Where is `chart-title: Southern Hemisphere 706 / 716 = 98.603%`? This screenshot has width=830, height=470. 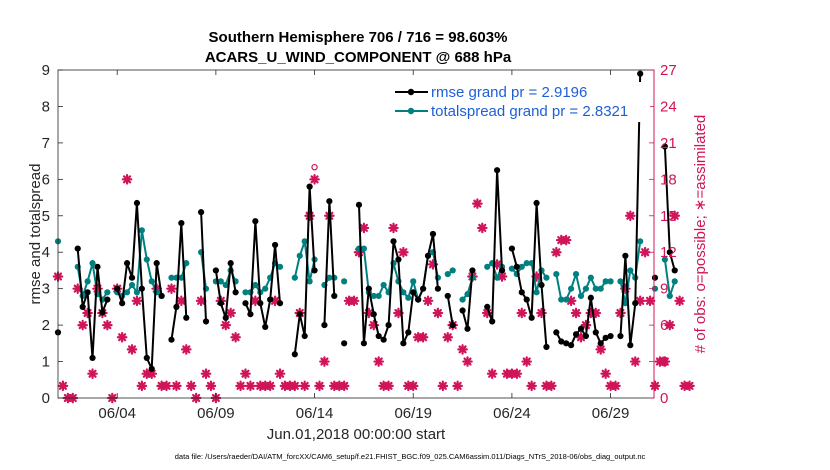 chart-title: Southern Hemisphere 706 / 716 = 98.603% is located at coordinates (358, 37).